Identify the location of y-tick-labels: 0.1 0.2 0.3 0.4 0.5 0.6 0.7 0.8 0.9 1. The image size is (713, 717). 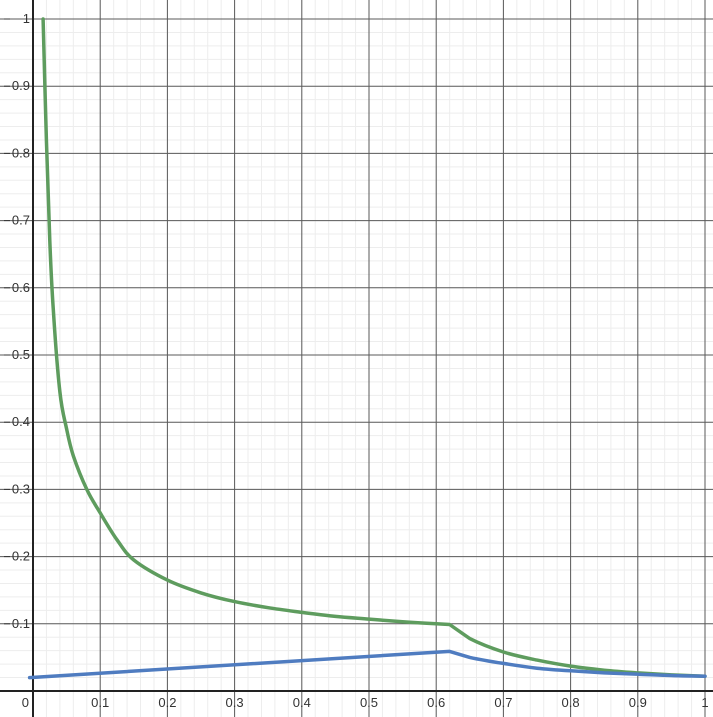
(17, 321).